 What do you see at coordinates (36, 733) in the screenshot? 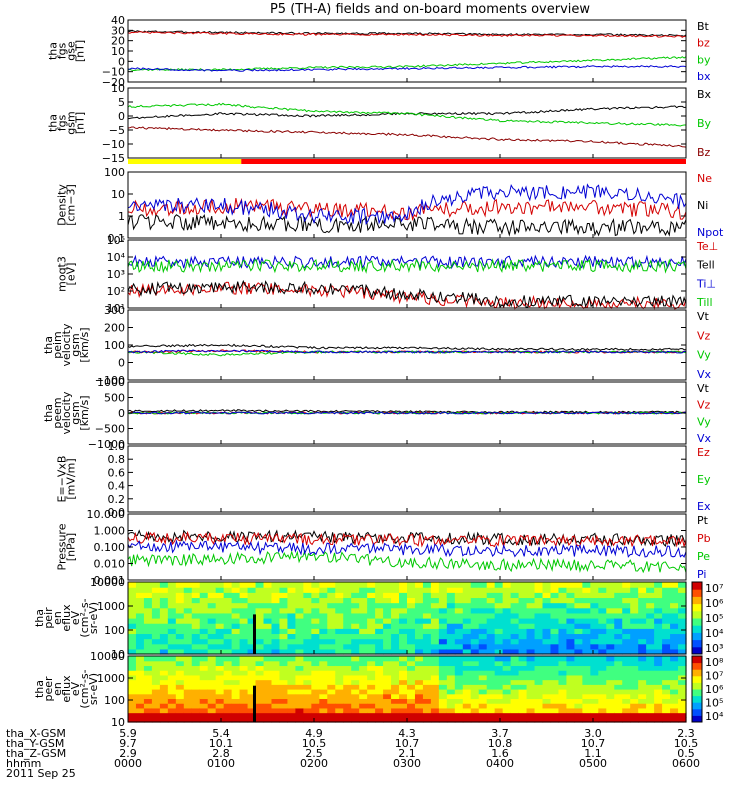
I see `ephemeris-label: tha_X-GSM` at bounding box center [36, 733].